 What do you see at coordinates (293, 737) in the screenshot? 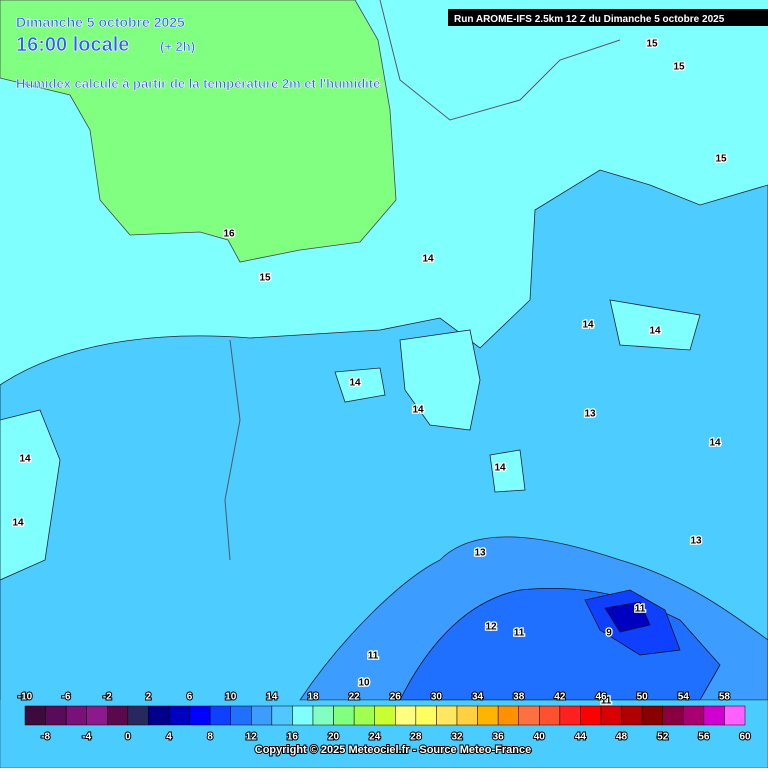
I see `colorbar-tick-label: 16` at bounding box center [293, 737].